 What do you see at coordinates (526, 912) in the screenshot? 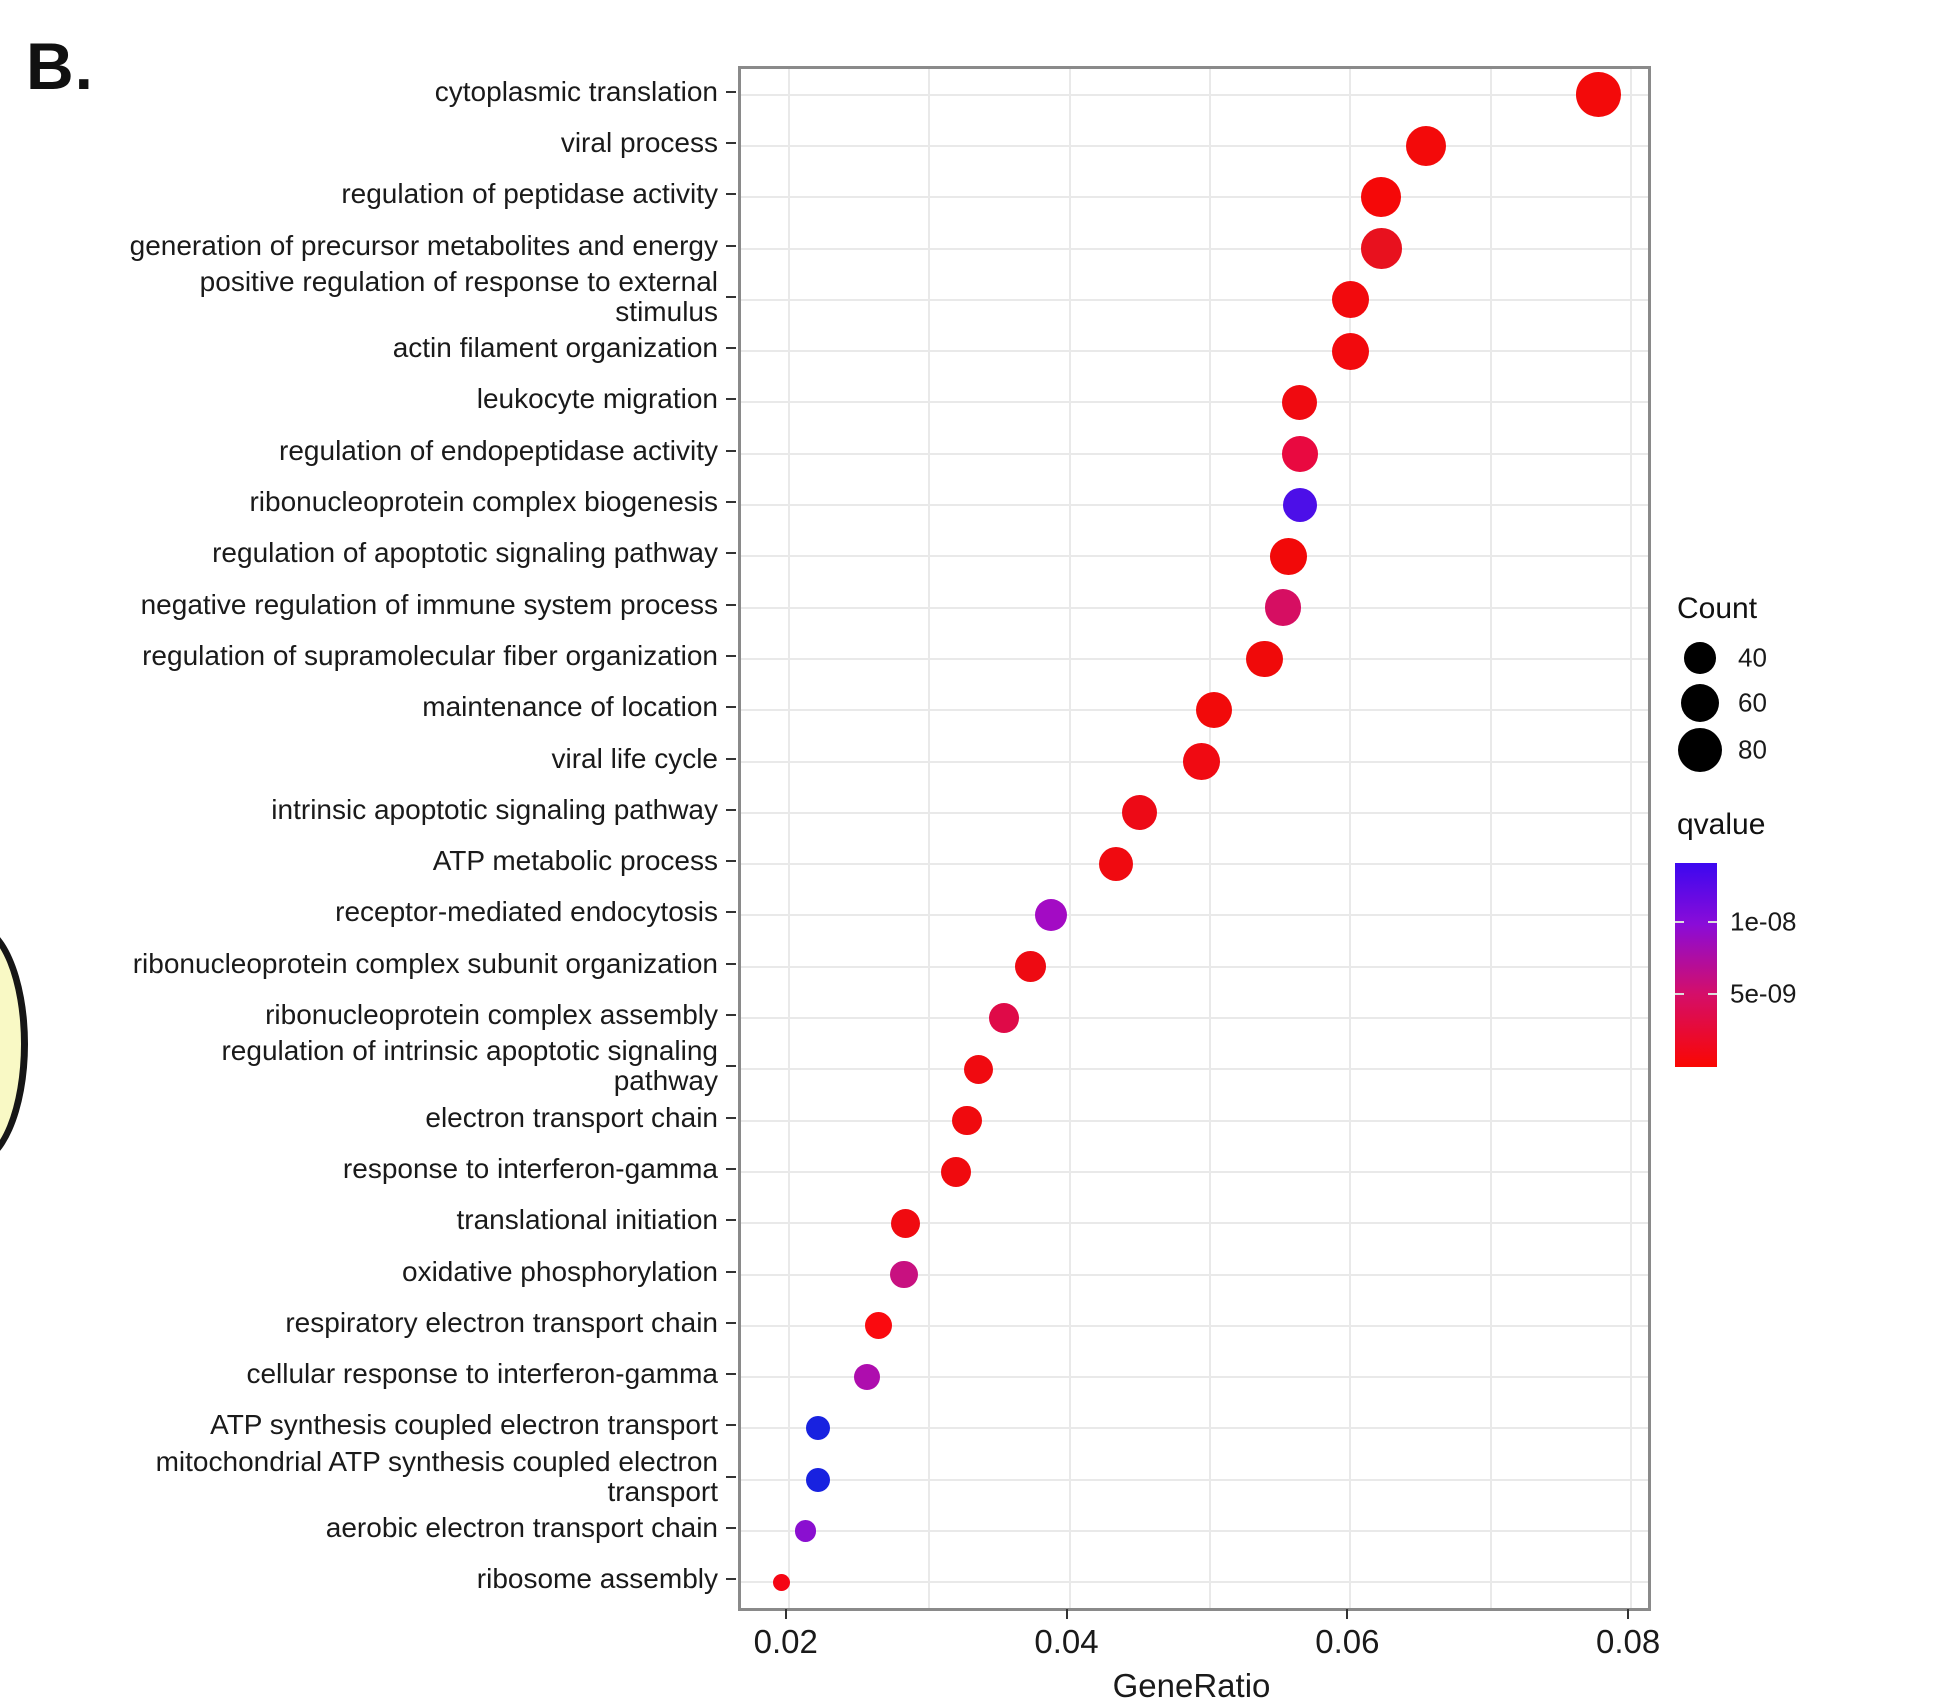
I see `y-axis-label: receptor-mediated endocytosis` at bounding box center [526, 912].